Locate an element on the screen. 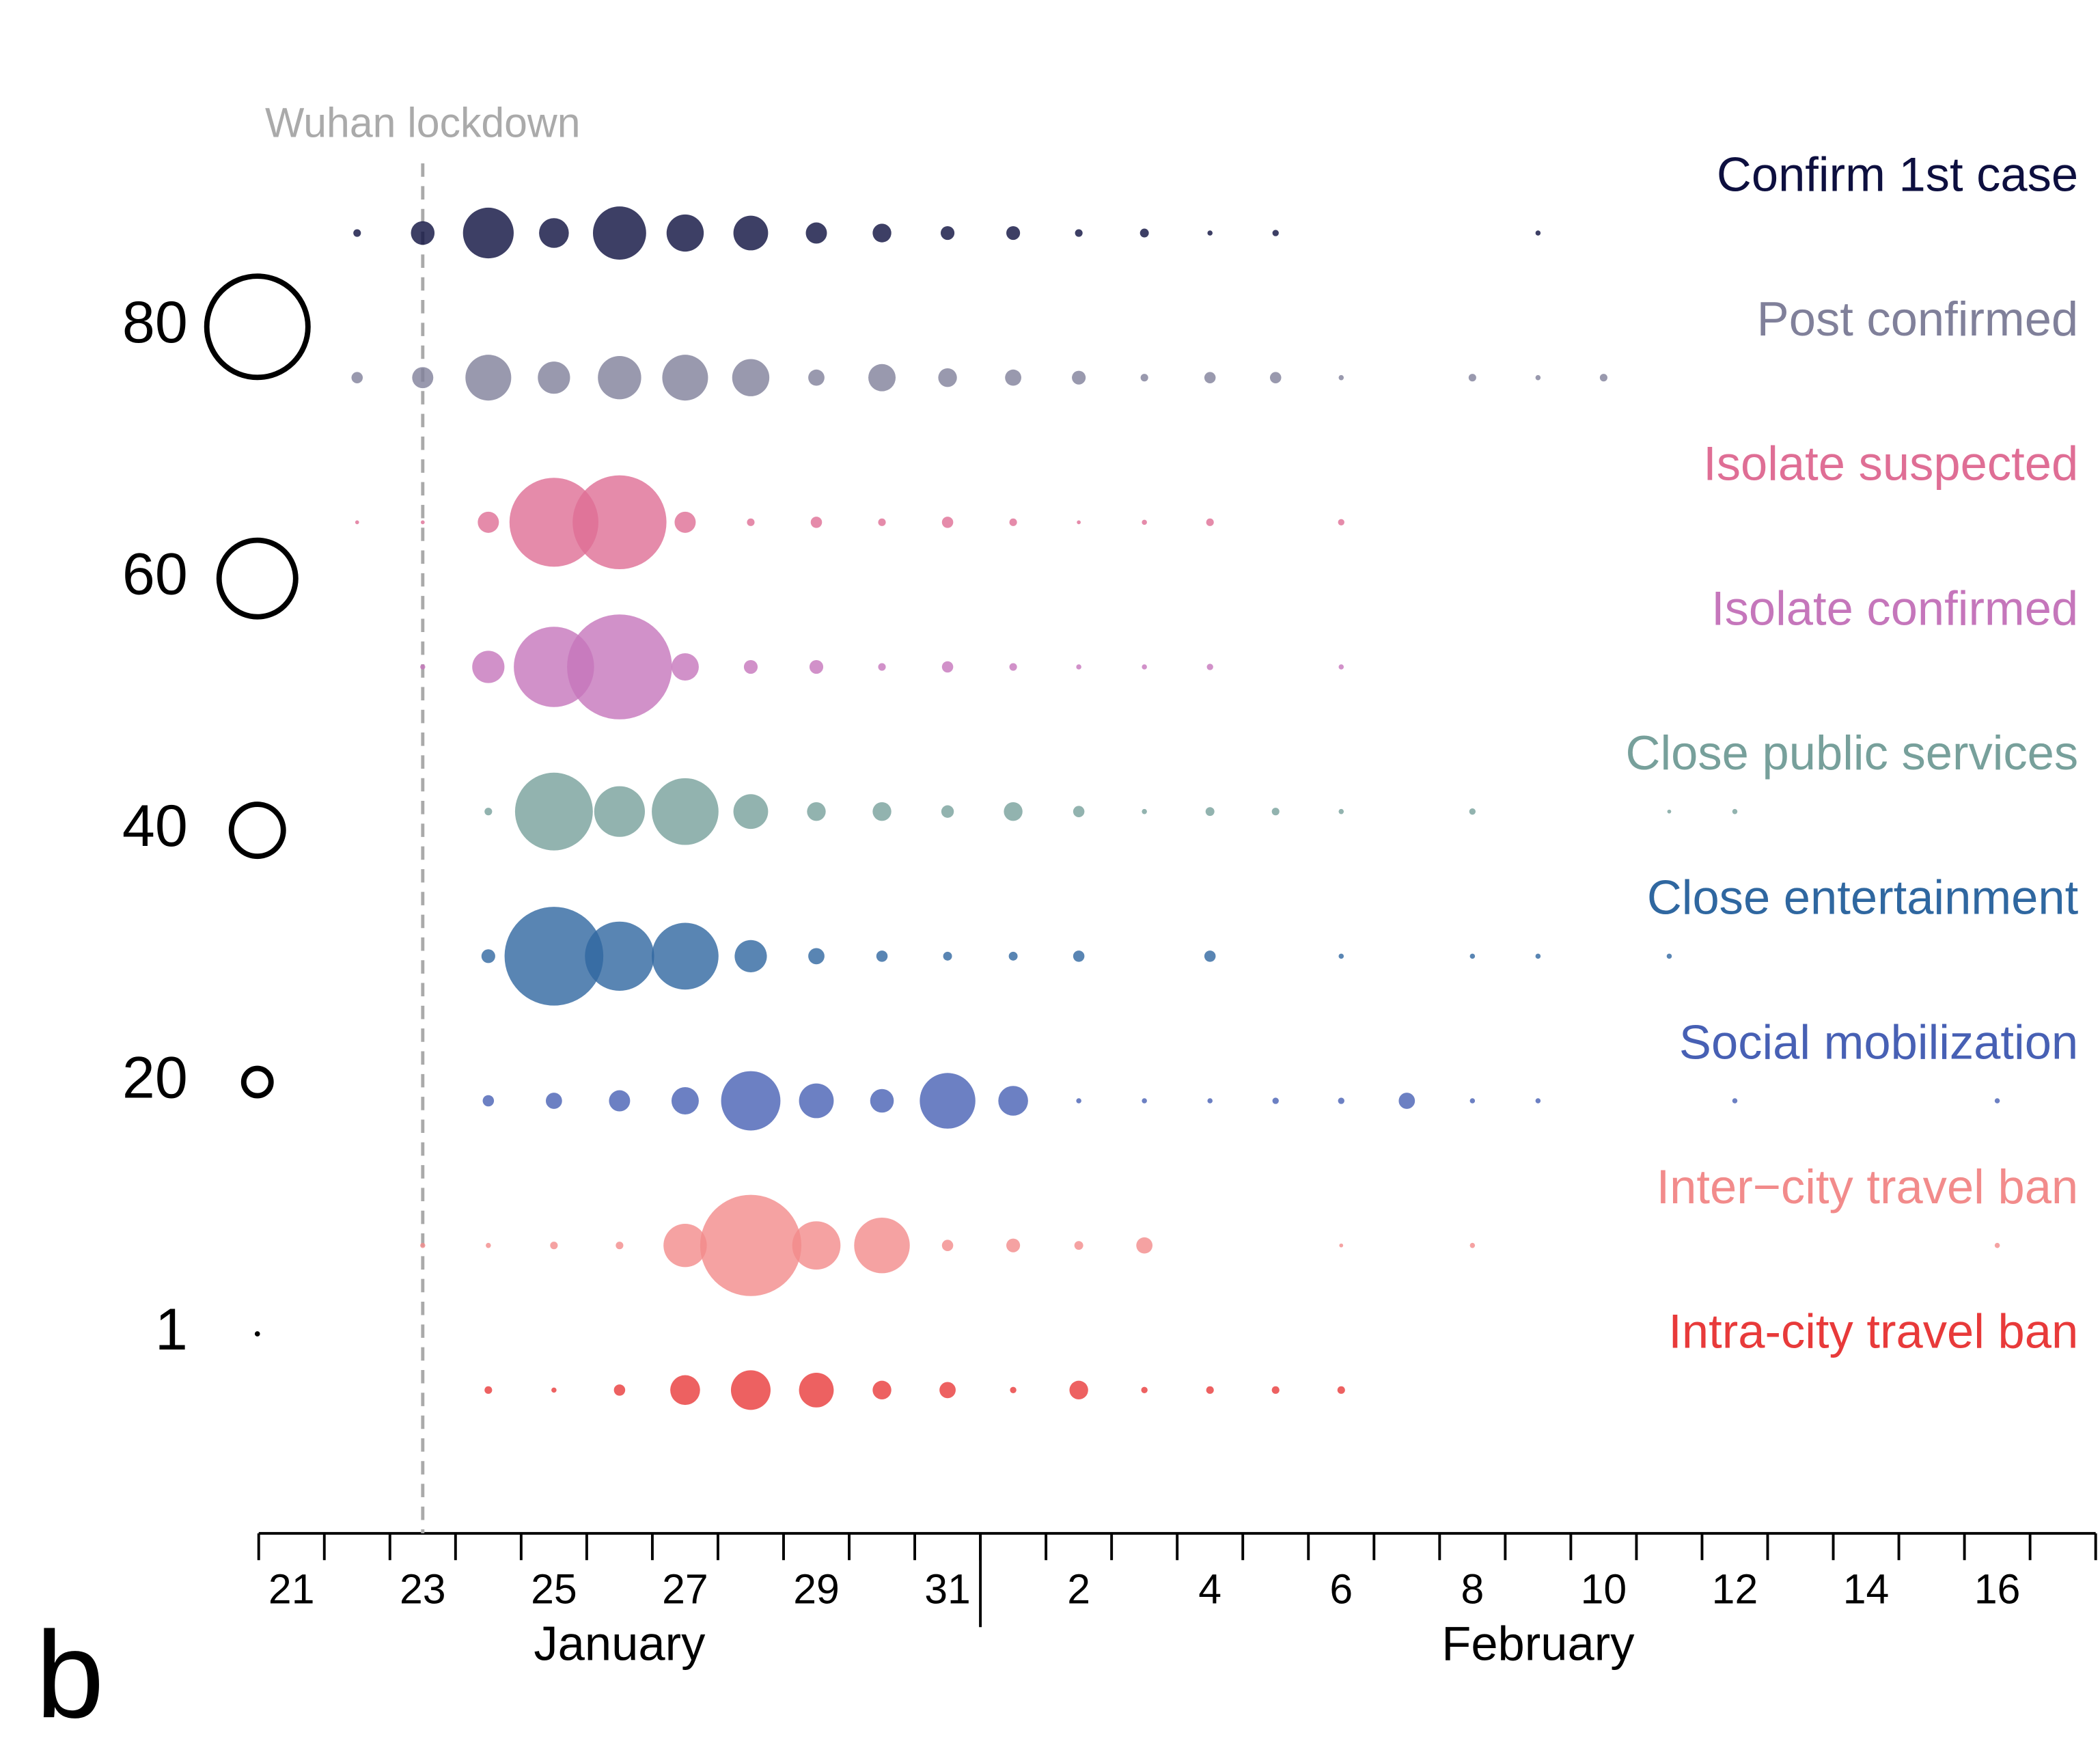 The height and width of the screenshot is (1739, 2100). panel-label: b is located at coordinates (70, 1671).